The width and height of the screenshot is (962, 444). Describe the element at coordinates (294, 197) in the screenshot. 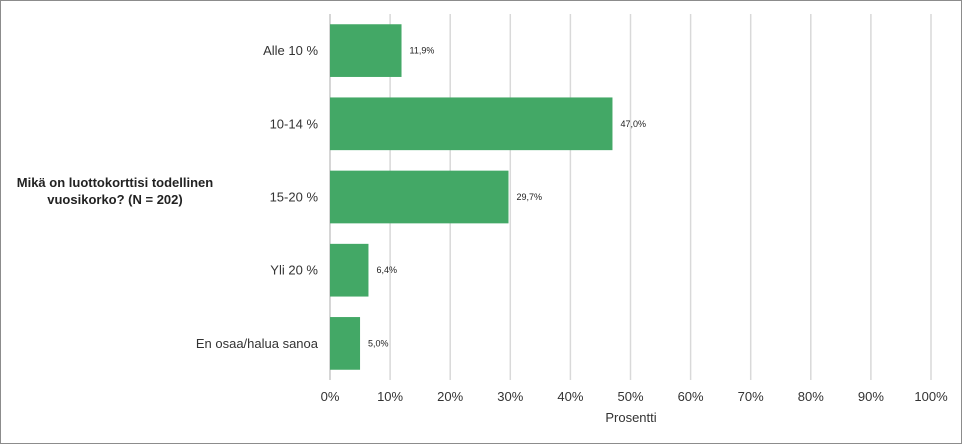

I see `category-label: 15-20 %` at that location.